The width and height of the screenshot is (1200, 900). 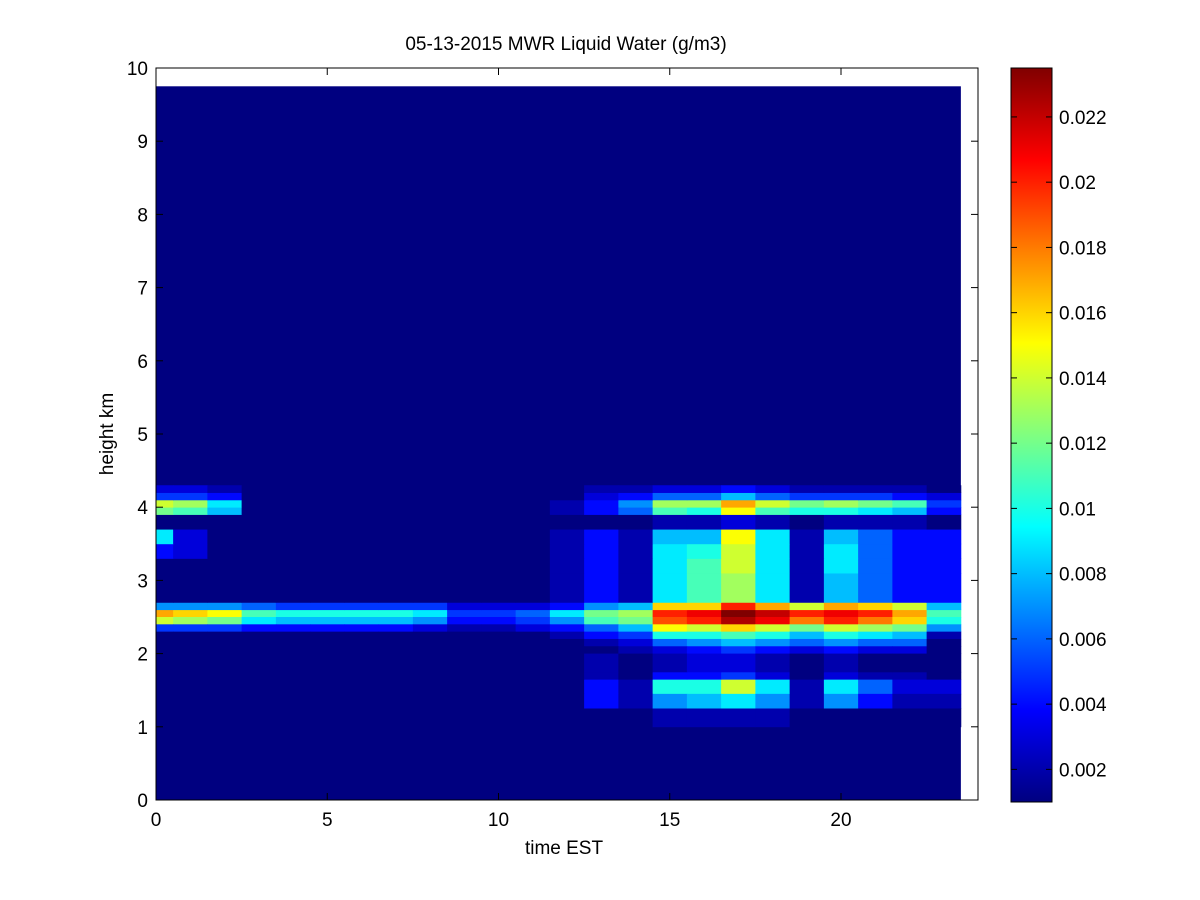 What do you see at coordinates (1031, 435) in the screenshot?
I see `colorbar-gradient` at bounding box center [1031, 435].